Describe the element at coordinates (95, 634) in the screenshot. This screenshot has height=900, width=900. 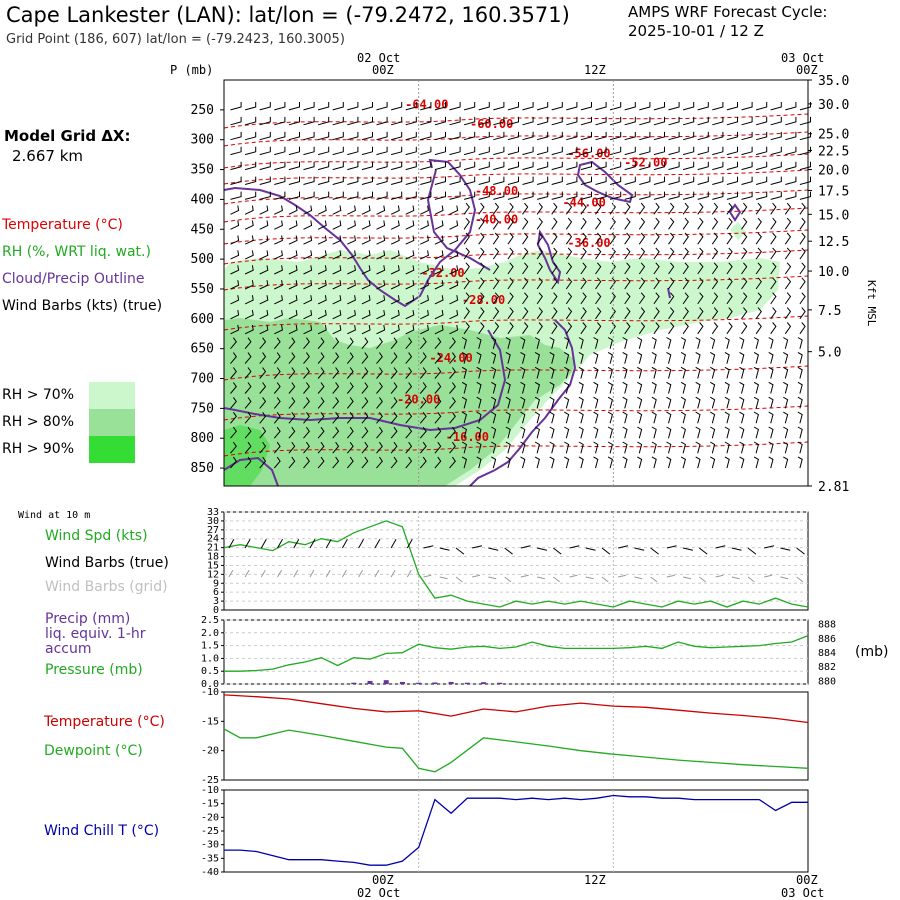
I see `label-precip: Precip (mm) liq. equiv. 1-hr accum` at that location.